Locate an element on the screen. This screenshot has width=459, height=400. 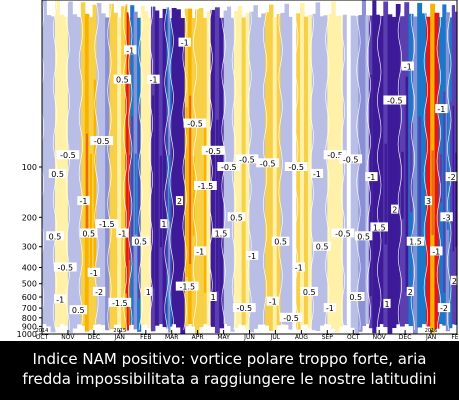
y-tick-label: 800 is located at coordinates (29, 318).